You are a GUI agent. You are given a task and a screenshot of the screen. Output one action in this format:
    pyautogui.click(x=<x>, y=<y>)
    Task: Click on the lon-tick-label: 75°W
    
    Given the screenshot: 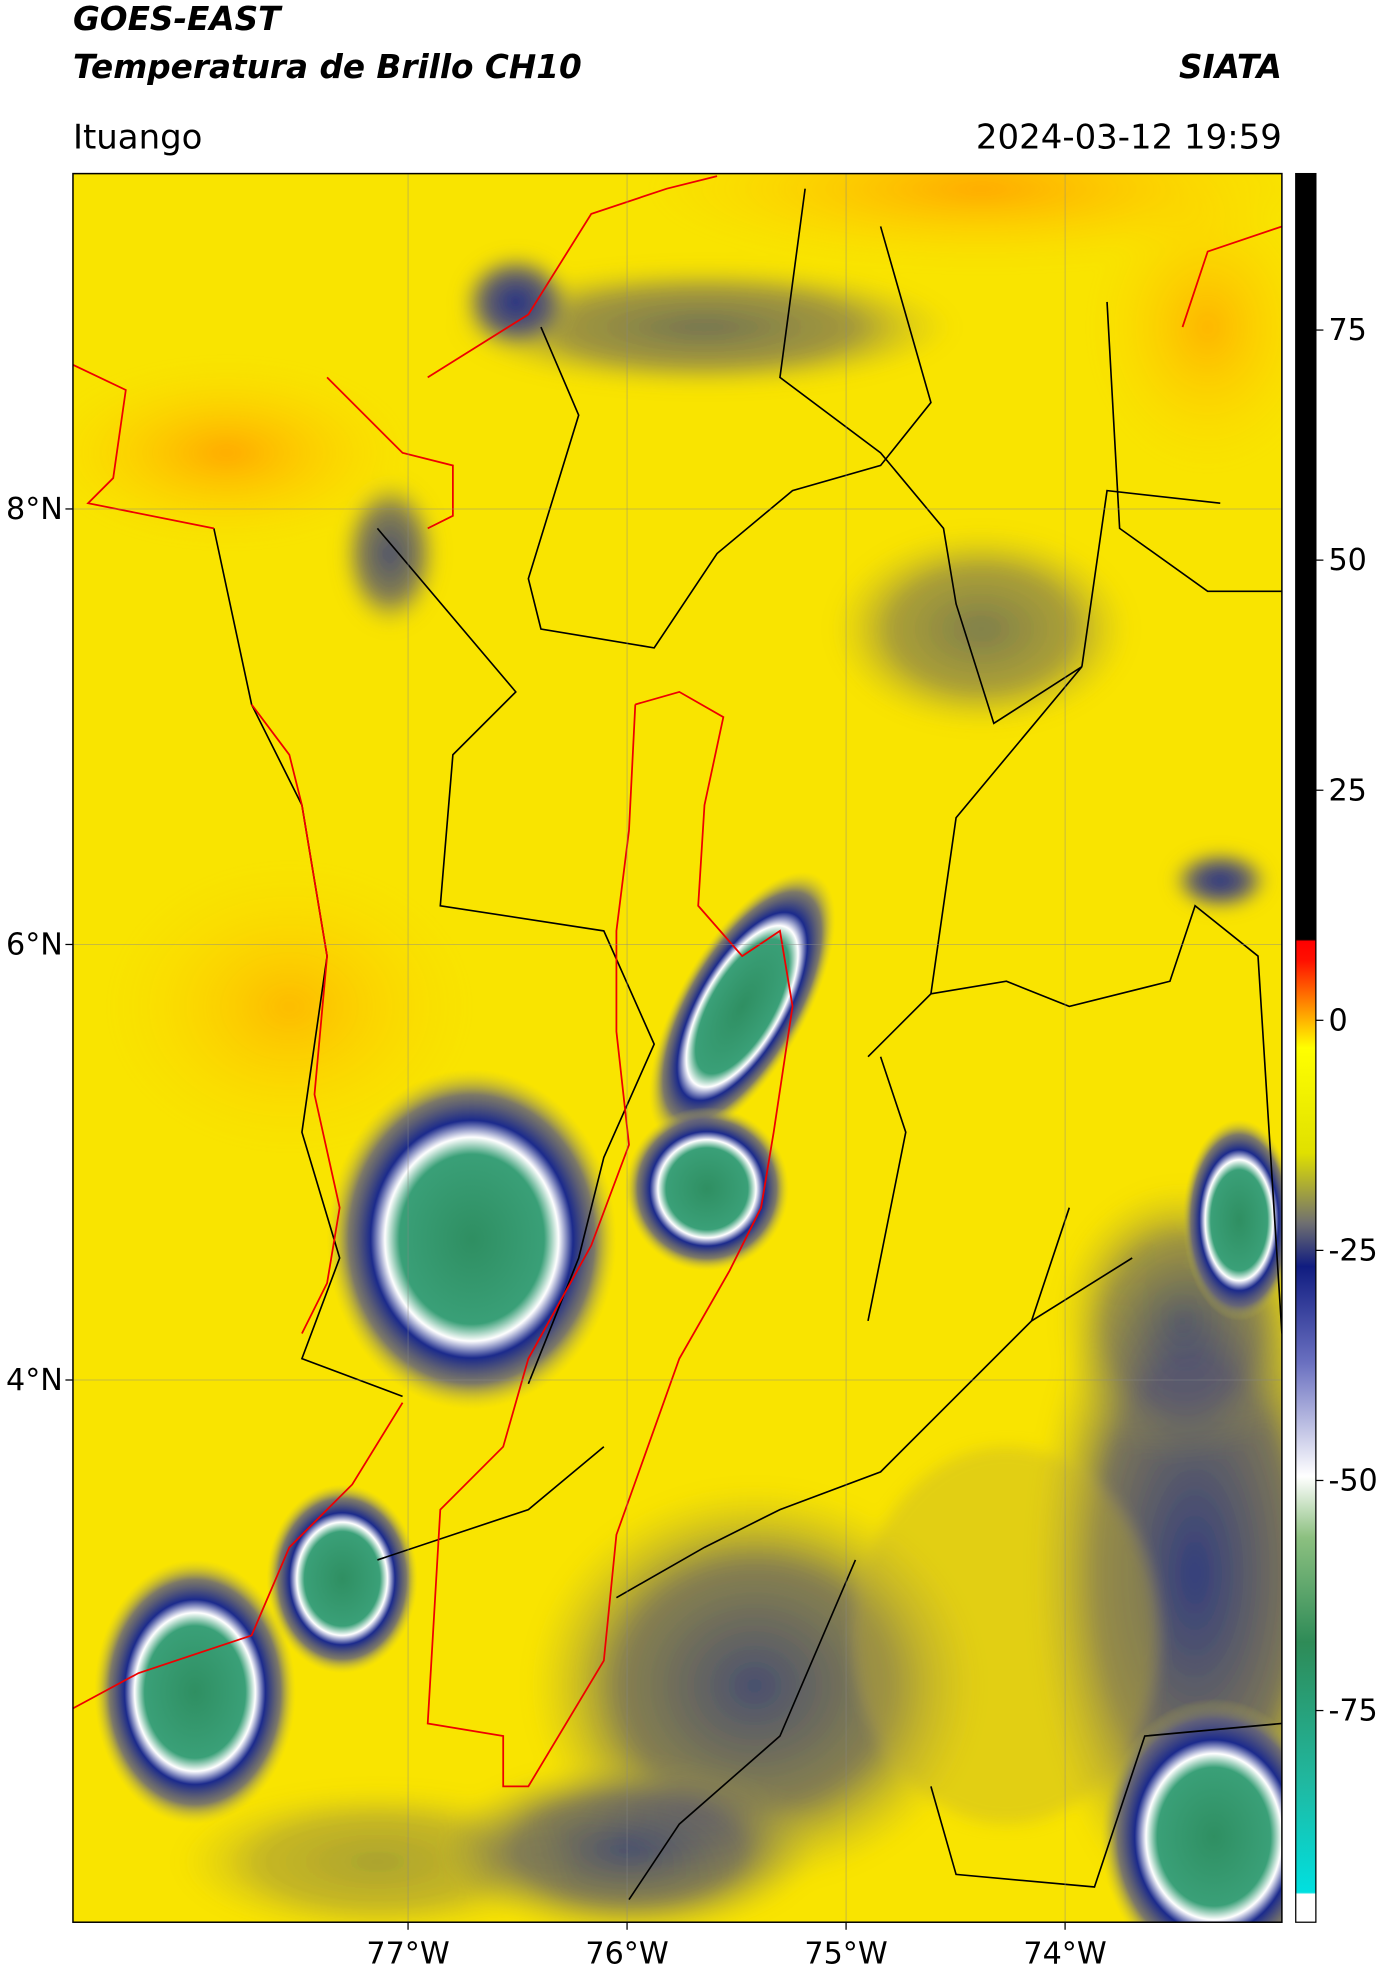 What is the action you would take?
    pyautogui.click(x=845, y=1954)
    